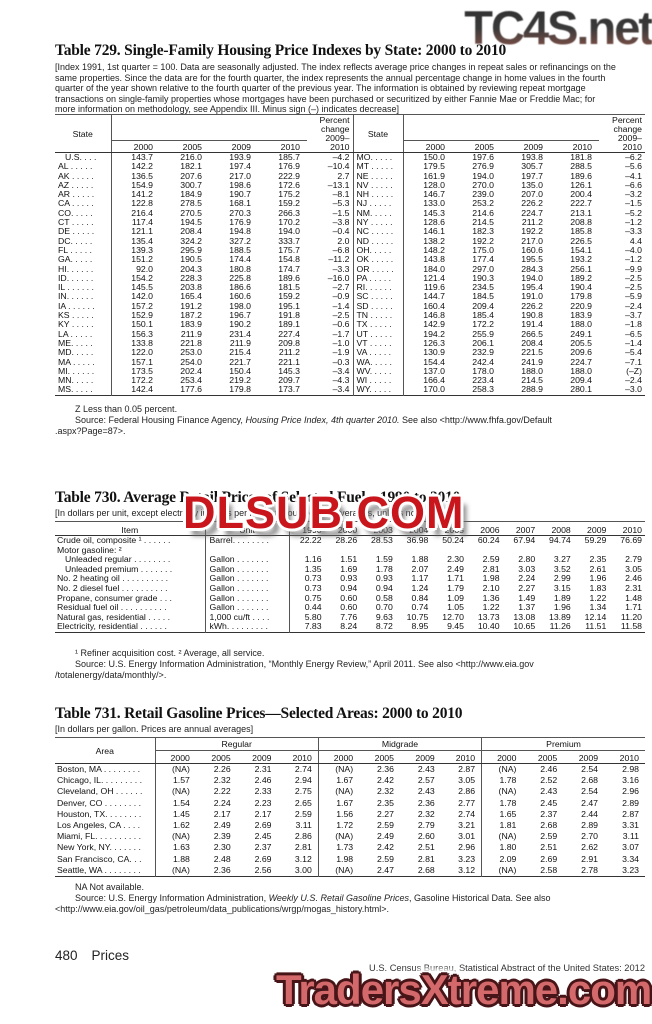 This screenshot has height=1024, width=652. What do you see at coordinates (633, 569) in the screenshot?
I see `cell: 3.05` at bounding box center [633, 569].